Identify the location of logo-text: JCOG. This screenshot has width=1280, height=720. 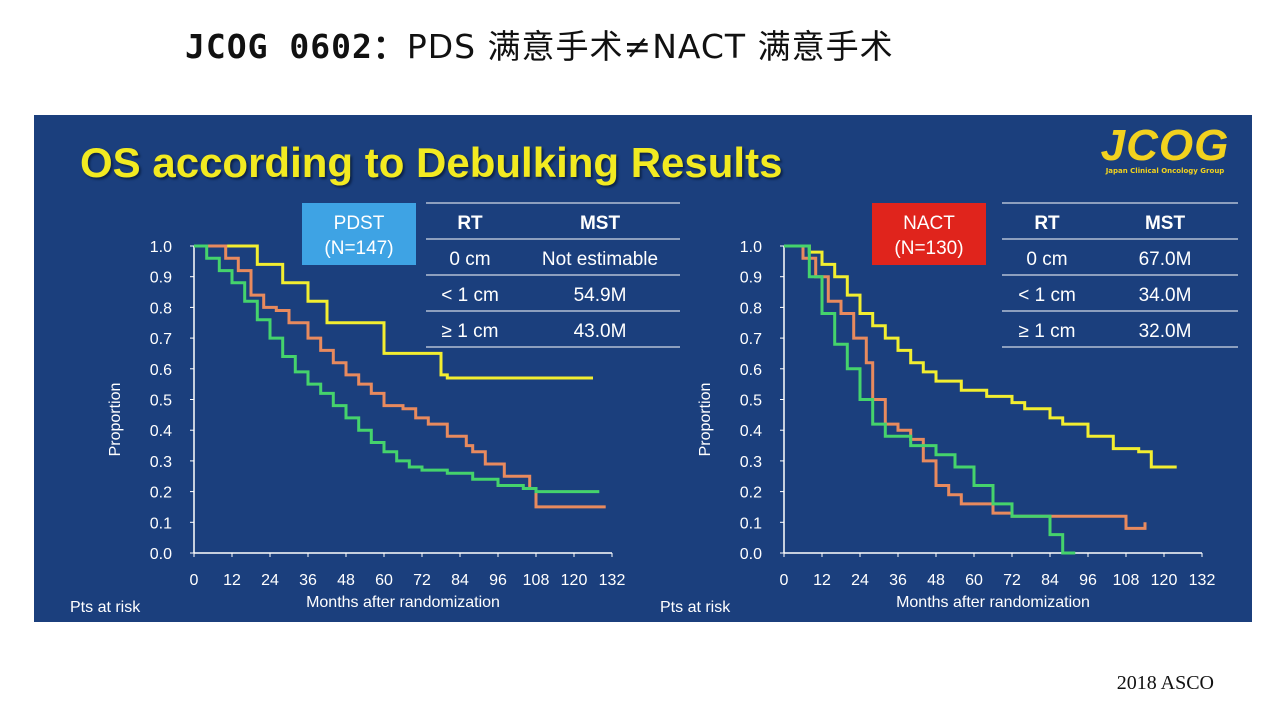
(1165, 145).